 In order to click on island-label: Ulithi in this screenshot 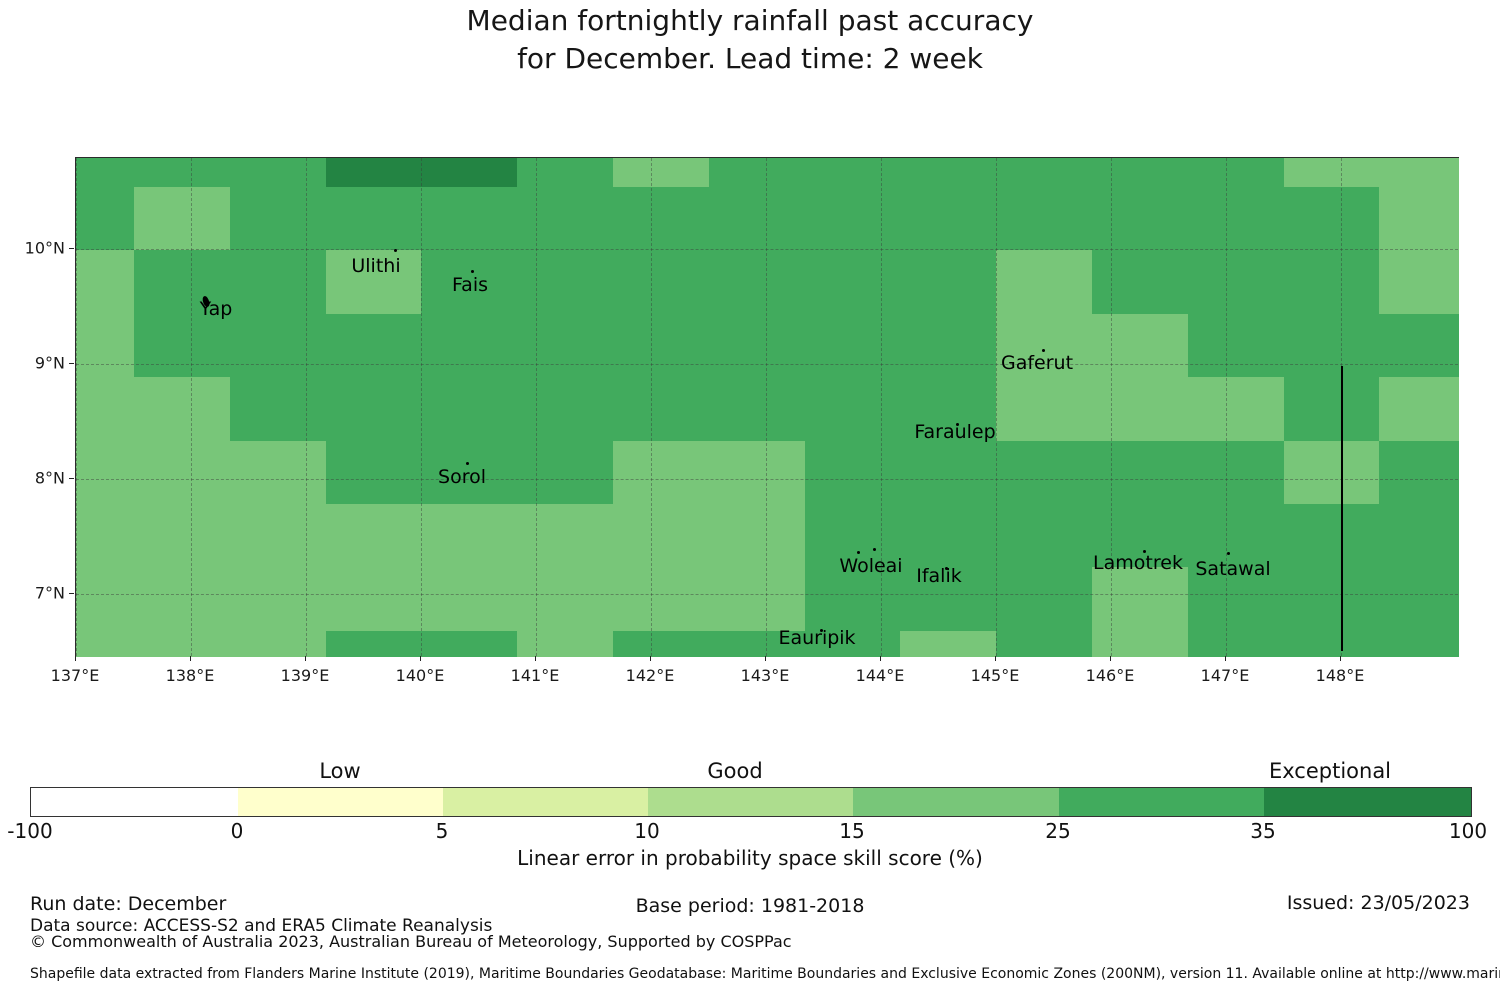, I will do `click(376, 266)`.